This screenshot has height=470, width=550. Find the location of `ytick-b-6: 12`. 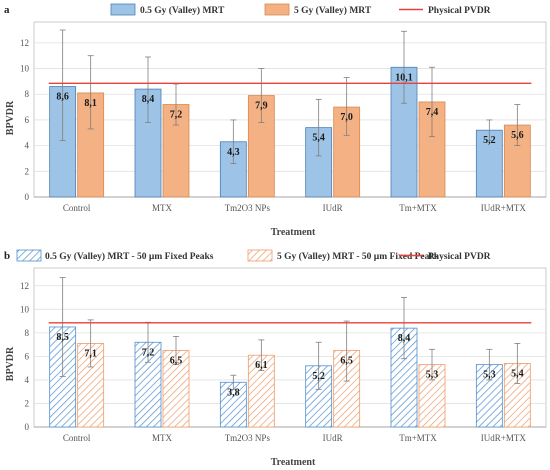

ytick-b-6: 12 is located at coordinates (24, 286).